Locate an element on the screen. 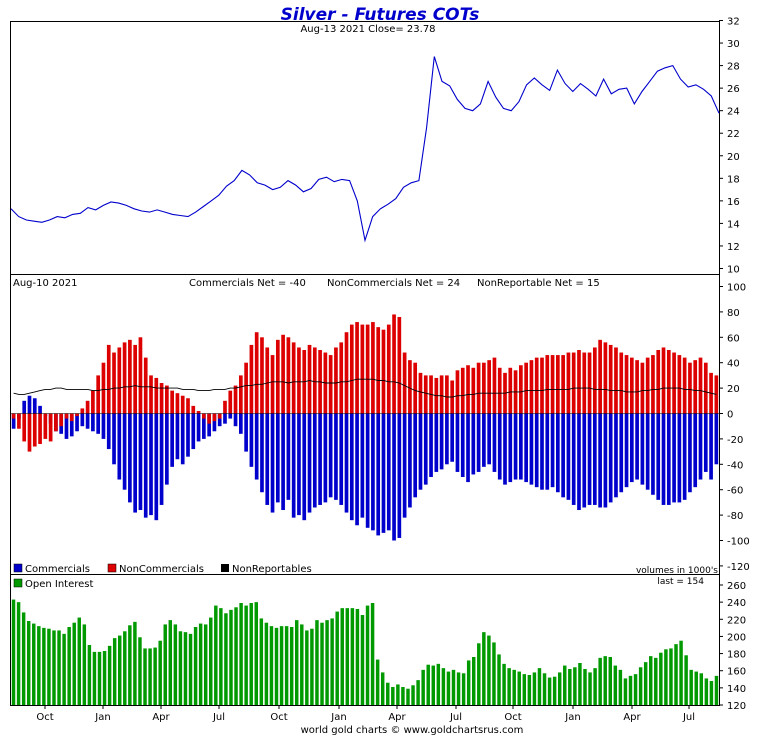 This screenshot has height=735, width=760. legend-commercials: Commercials is located at coordinates (57, 569).